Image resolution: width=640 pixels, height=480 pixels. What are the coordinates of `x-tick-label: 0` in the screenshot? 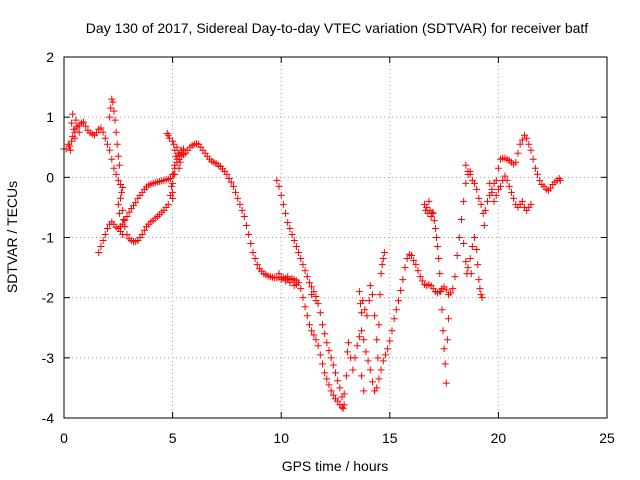 It's located at (64, 438).